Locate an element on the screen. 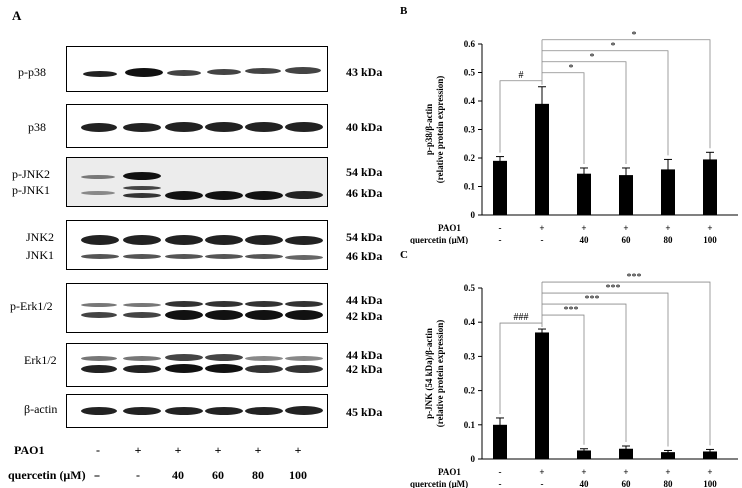 The image size is (742, 488). quercetin-lane-2: - is located at coordinates (138, 475).